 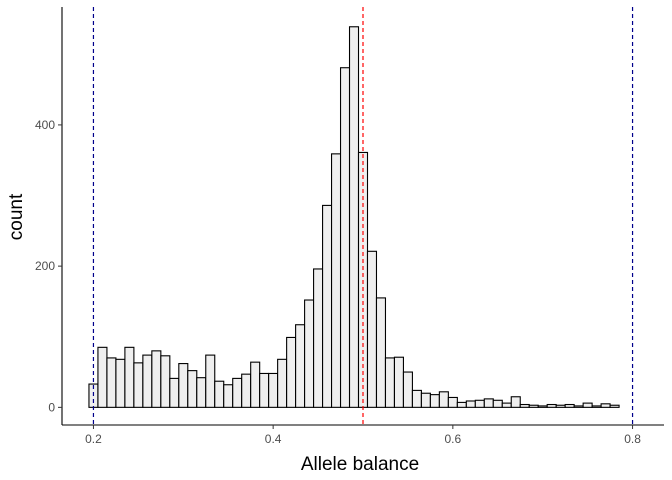 I want to click on x-axis-ticks: 0.2 0.4 0.6 0.8, so click(x=363, y=435).